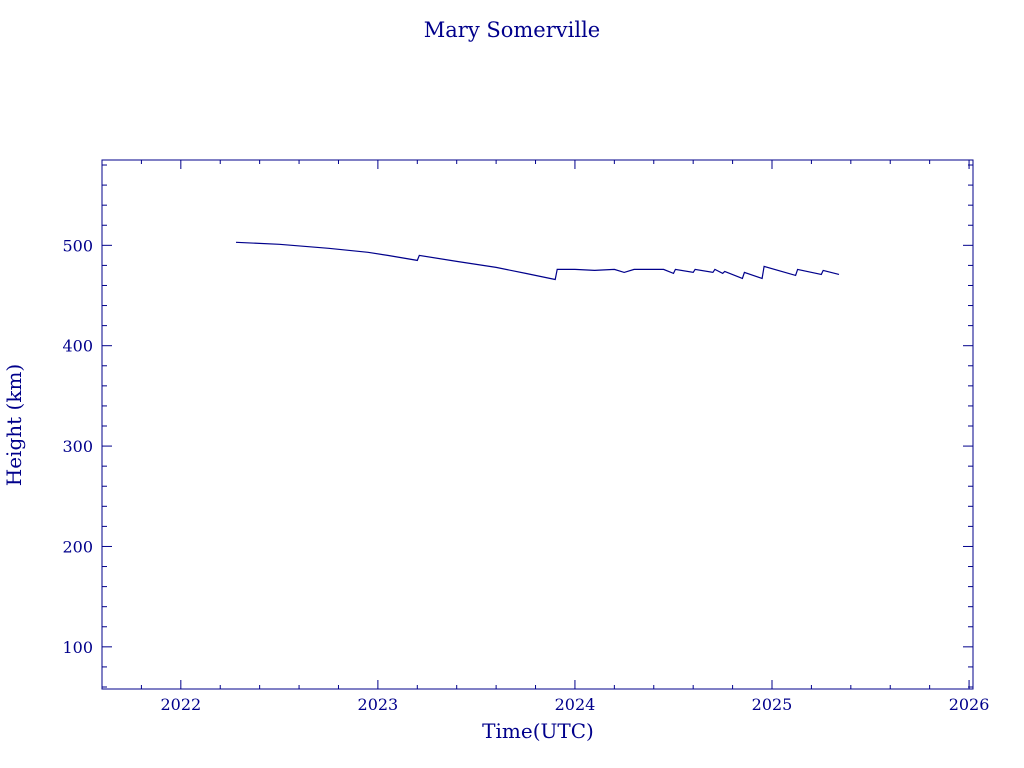 The height and width of the screenshot is (768, 1024). What do you see at coordinates (772, 704) in the screenshot?
I see `x-tick-label: 2025` at bounding box center [772, 704].